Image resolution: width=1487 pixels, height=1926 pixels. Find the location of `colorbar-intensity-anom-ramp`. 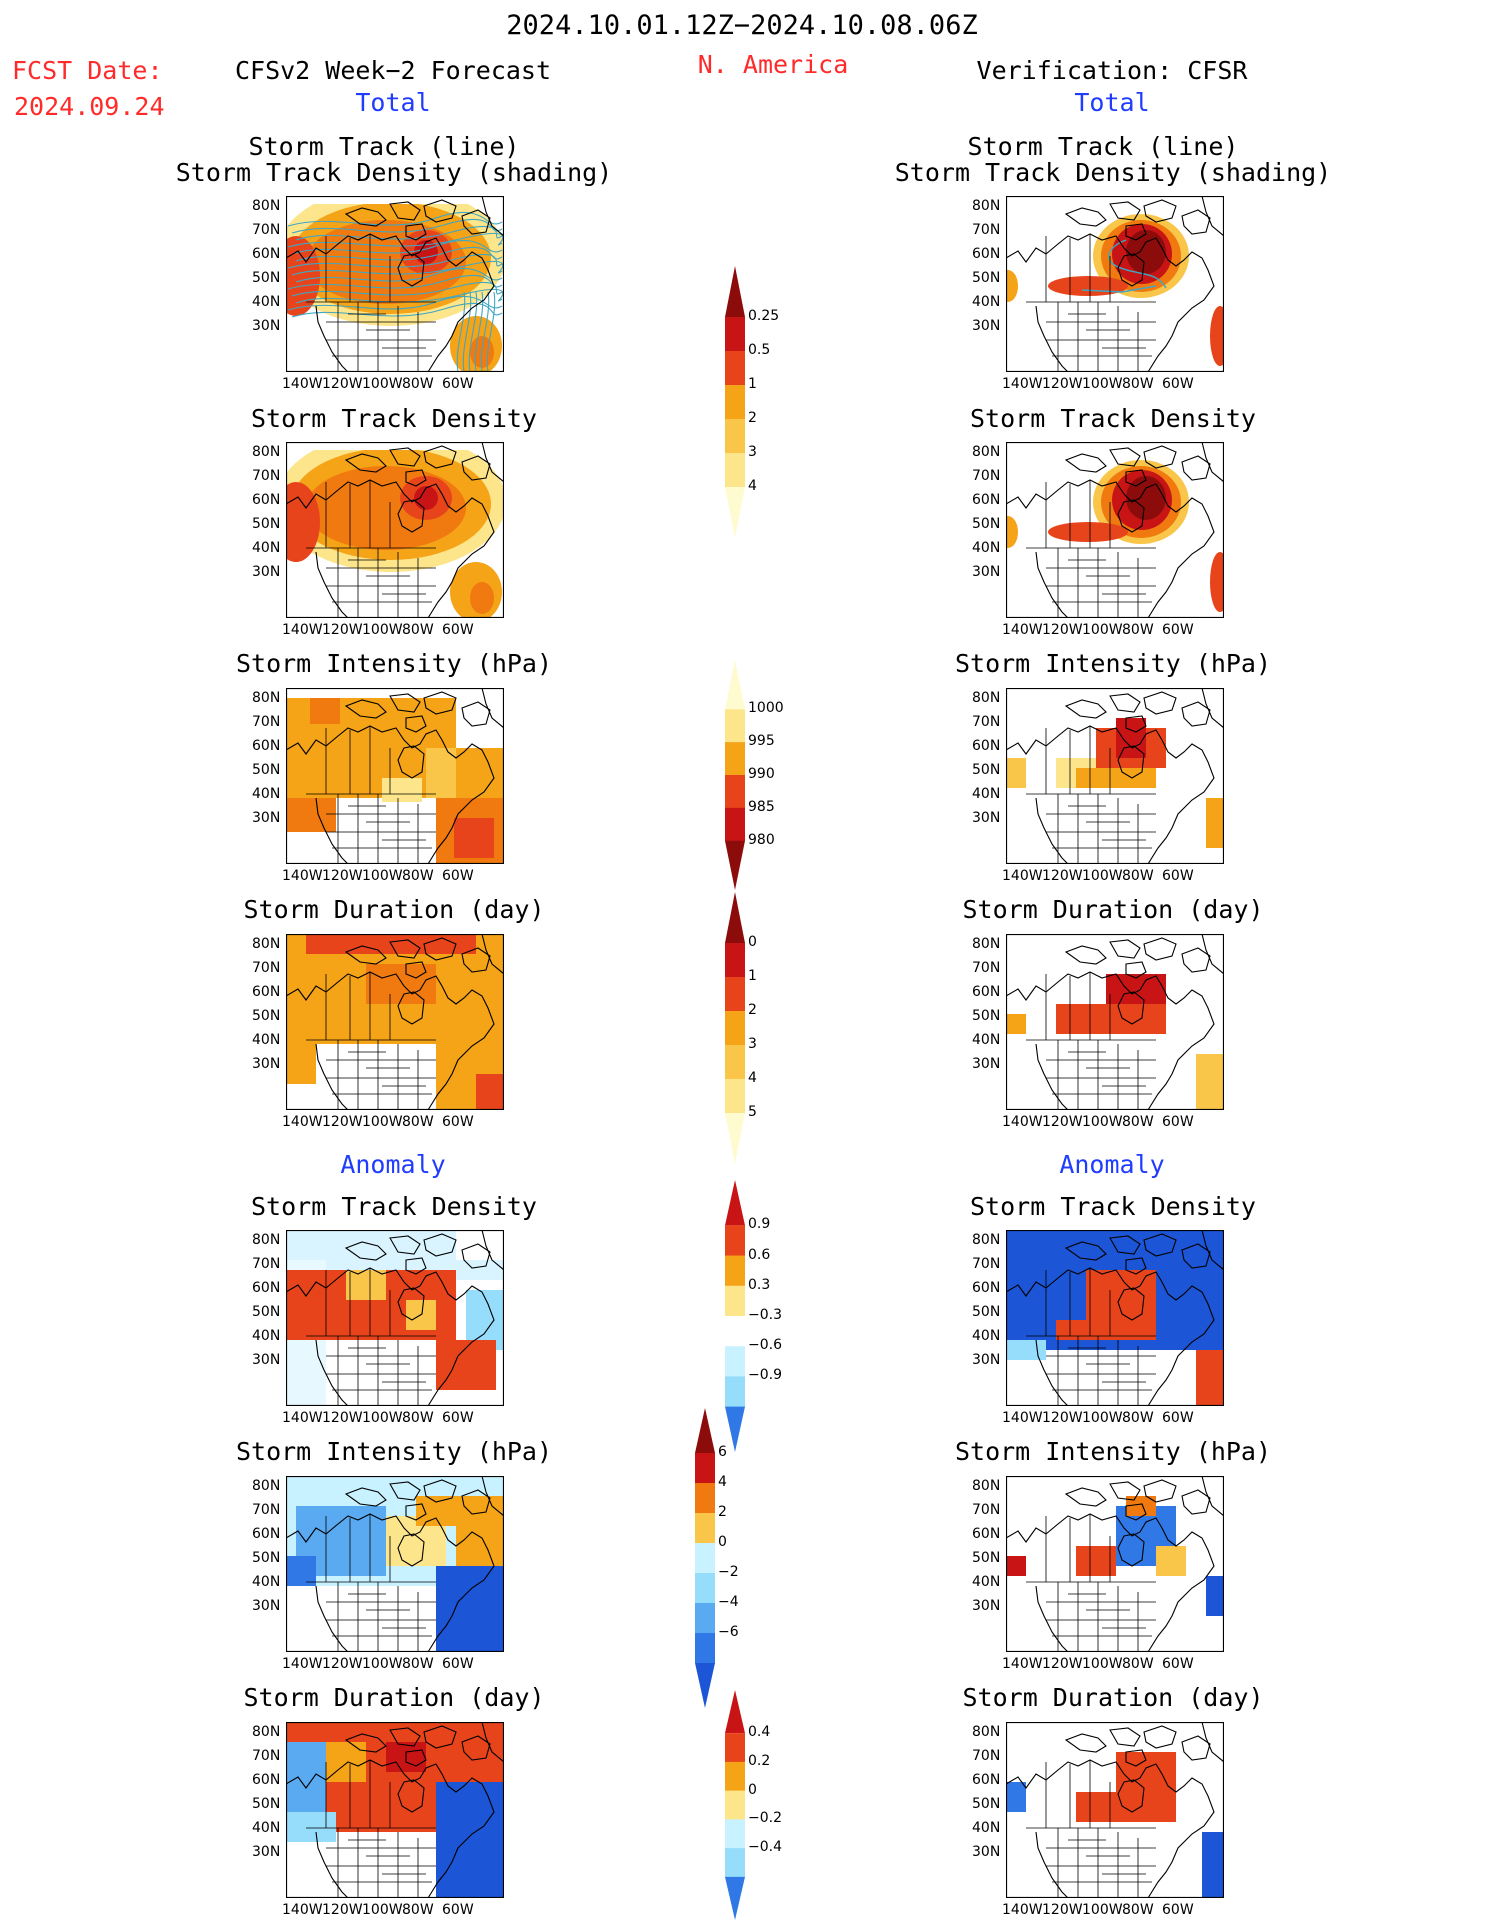

colorbar-intensity-anom-ramp is located at coordinates (705, 1558).